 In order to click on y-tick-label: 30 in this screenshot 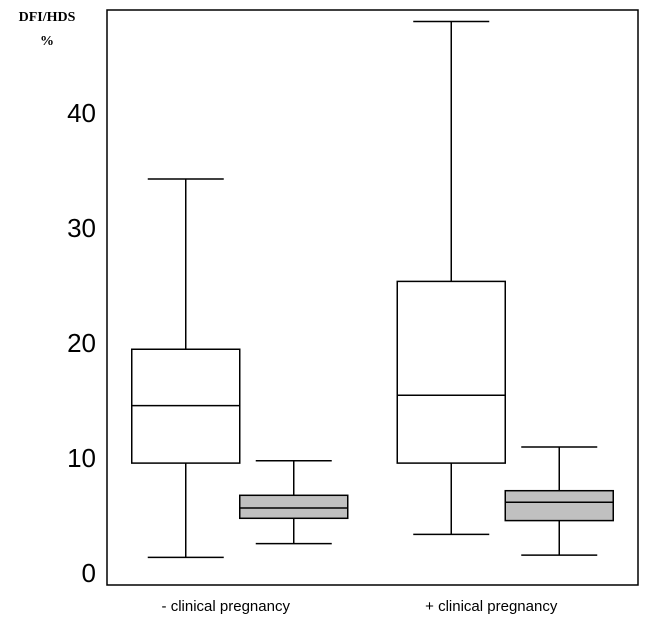, I will do `click(81, 228)`.